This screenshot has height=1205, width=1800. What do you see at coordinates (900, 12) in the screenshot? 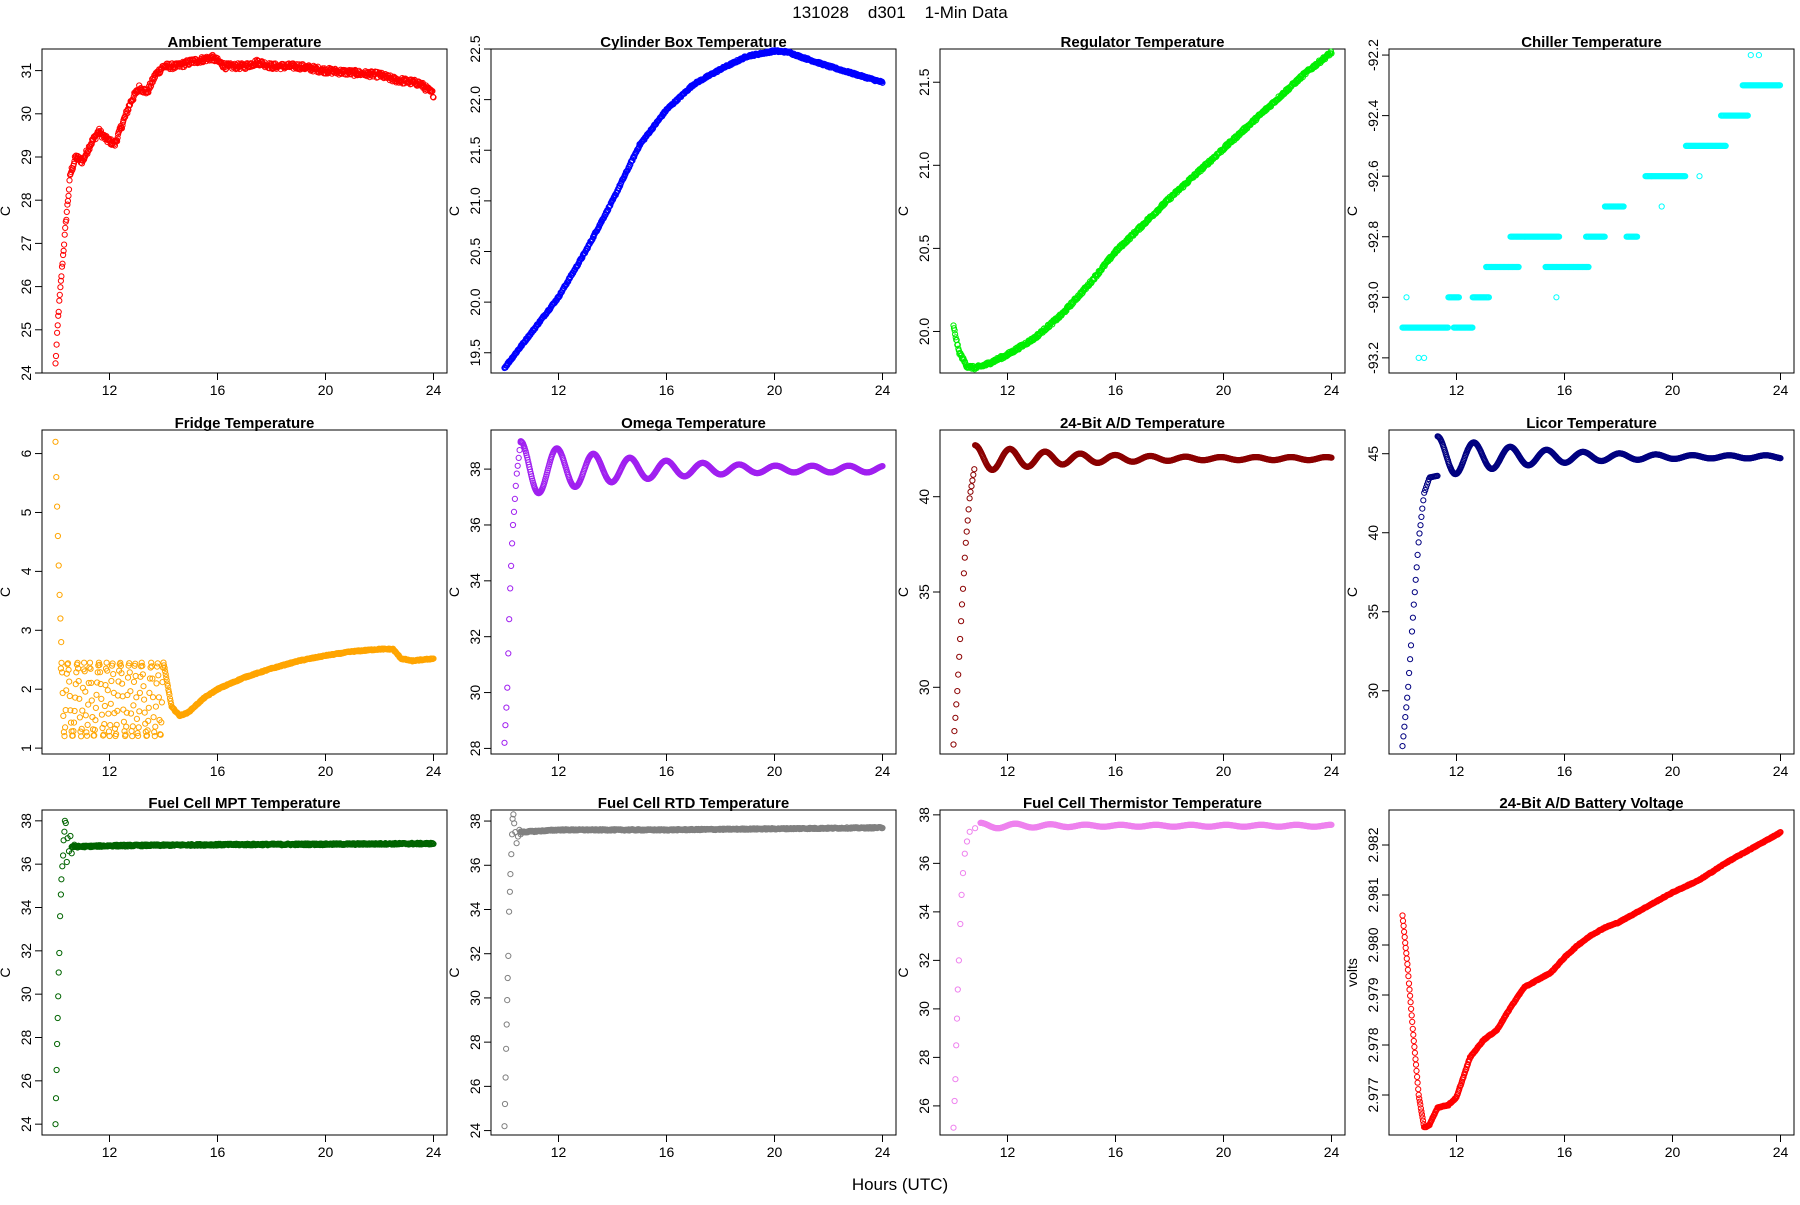
I see `figure-title: 131028 d301 1-Min Data` at bounding box center [900, 12].